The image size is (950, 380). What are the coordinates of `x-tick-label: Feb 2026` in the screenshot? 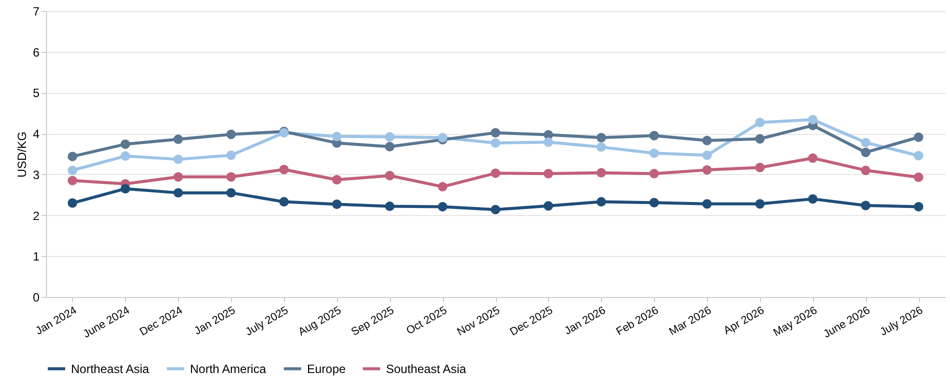 It's located at (637, 321).